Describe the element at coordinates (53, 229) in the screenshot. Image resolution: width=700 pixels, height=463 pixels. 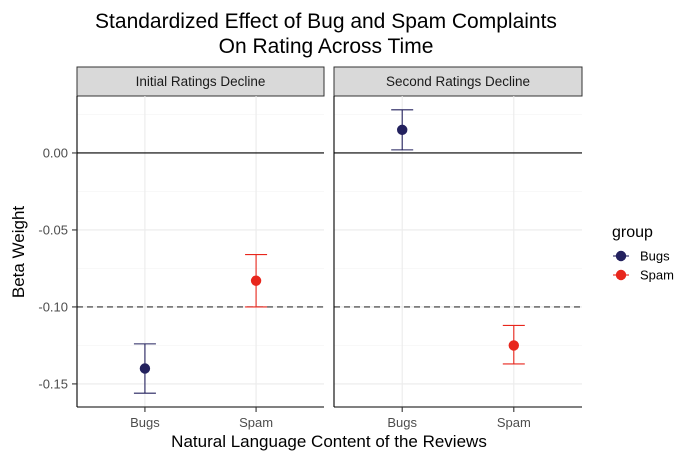
I see `y-tick-label: -0.05` at that location.